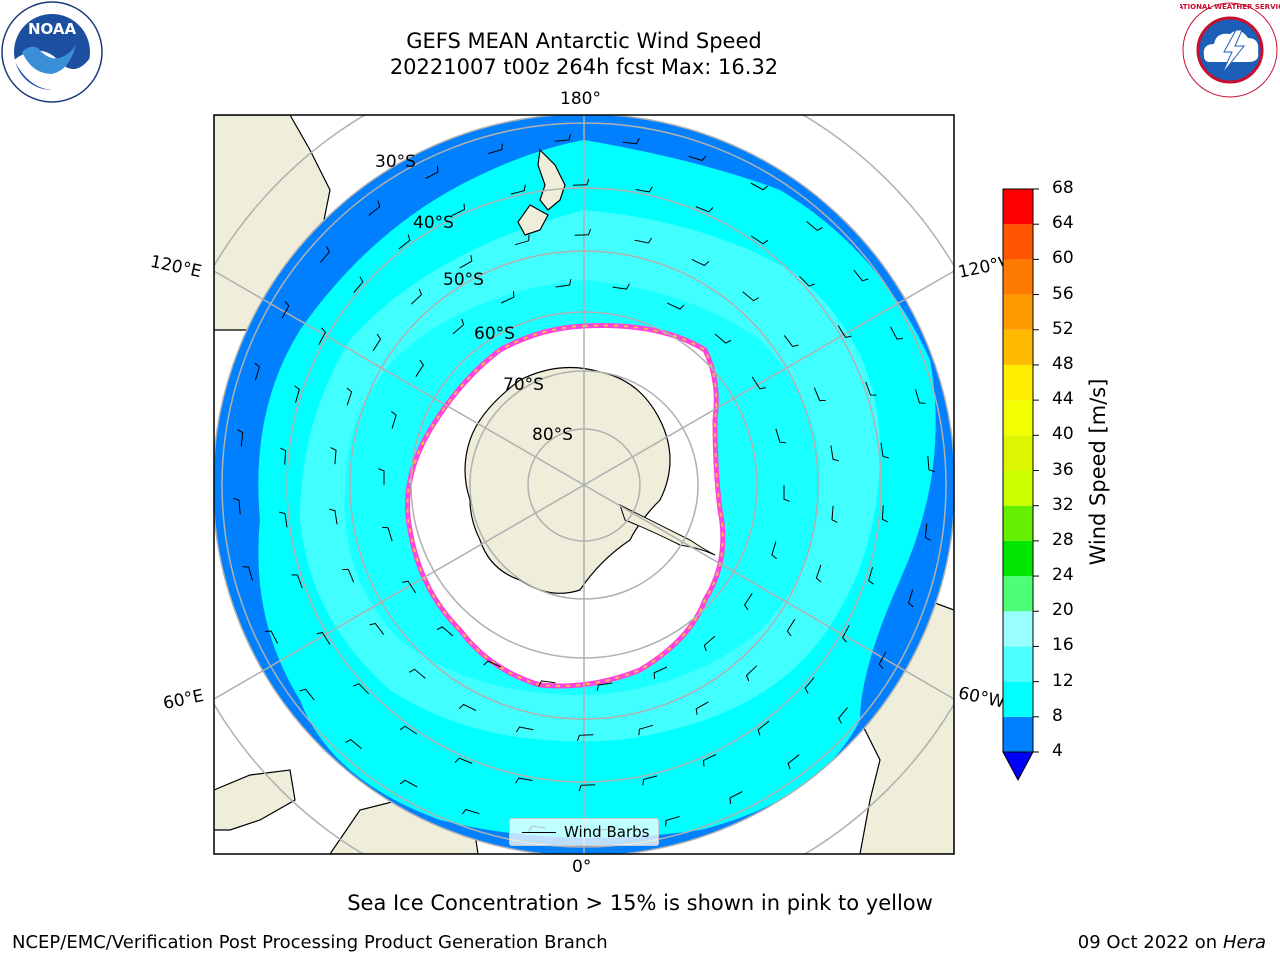  I want to click on colorbar-tick-label: 8, so click(1057, 715).